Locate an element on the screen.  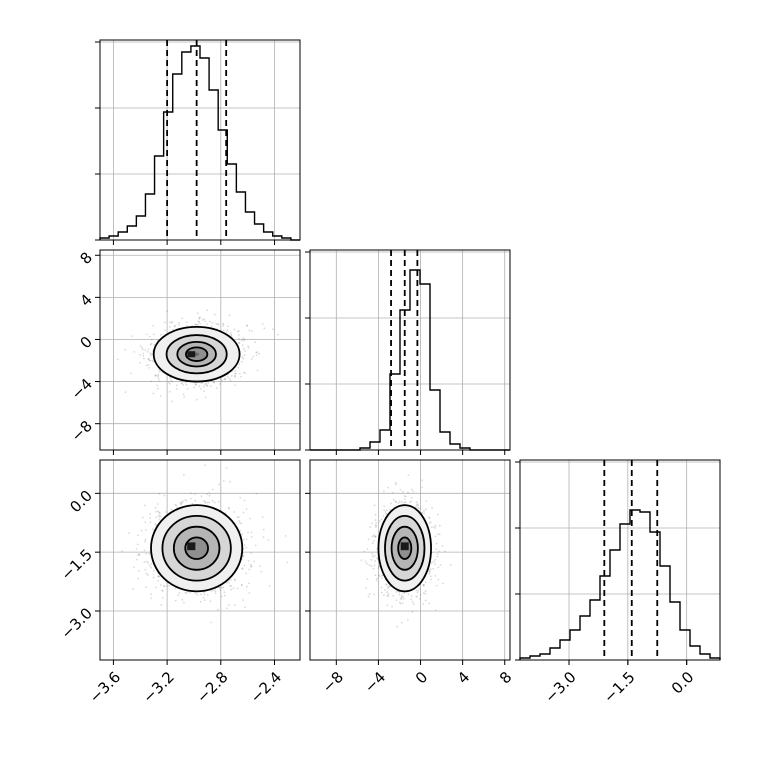
y-tick-label: 0.0 is located at coordinates (81, 502).